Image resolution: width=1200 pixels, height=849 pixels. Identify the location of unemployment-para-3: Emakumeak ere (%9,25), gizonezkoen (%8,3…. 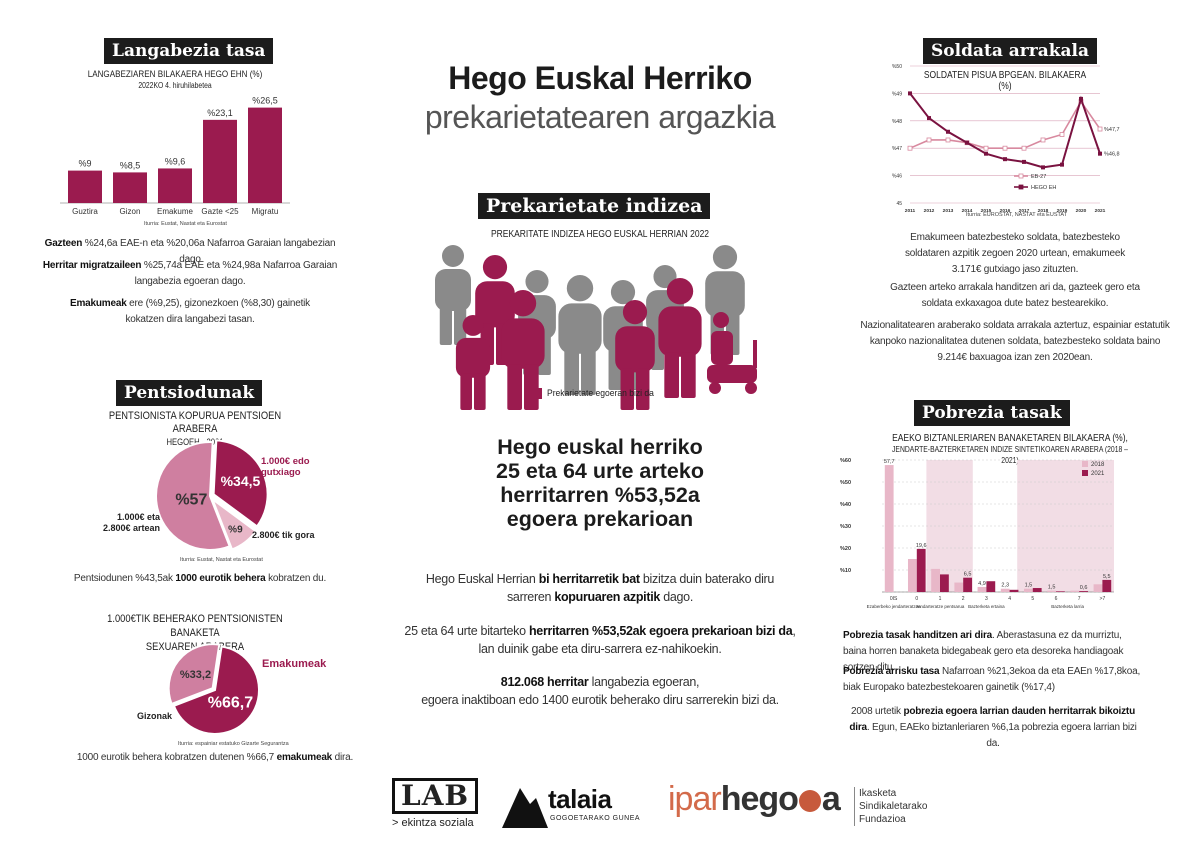
(190, 311).